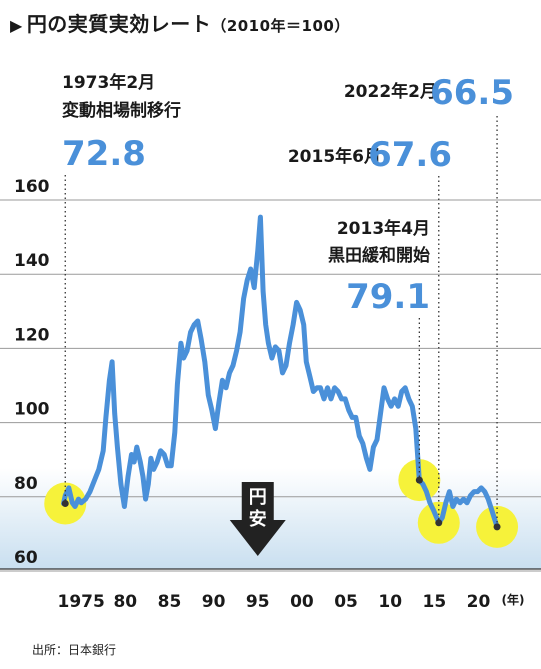 This screenshot has width=541, height=669. What do you see at coordinates (170, 602) in the screenshot?
I see `x-tick-label: 85` at bounding box center [170, 602].